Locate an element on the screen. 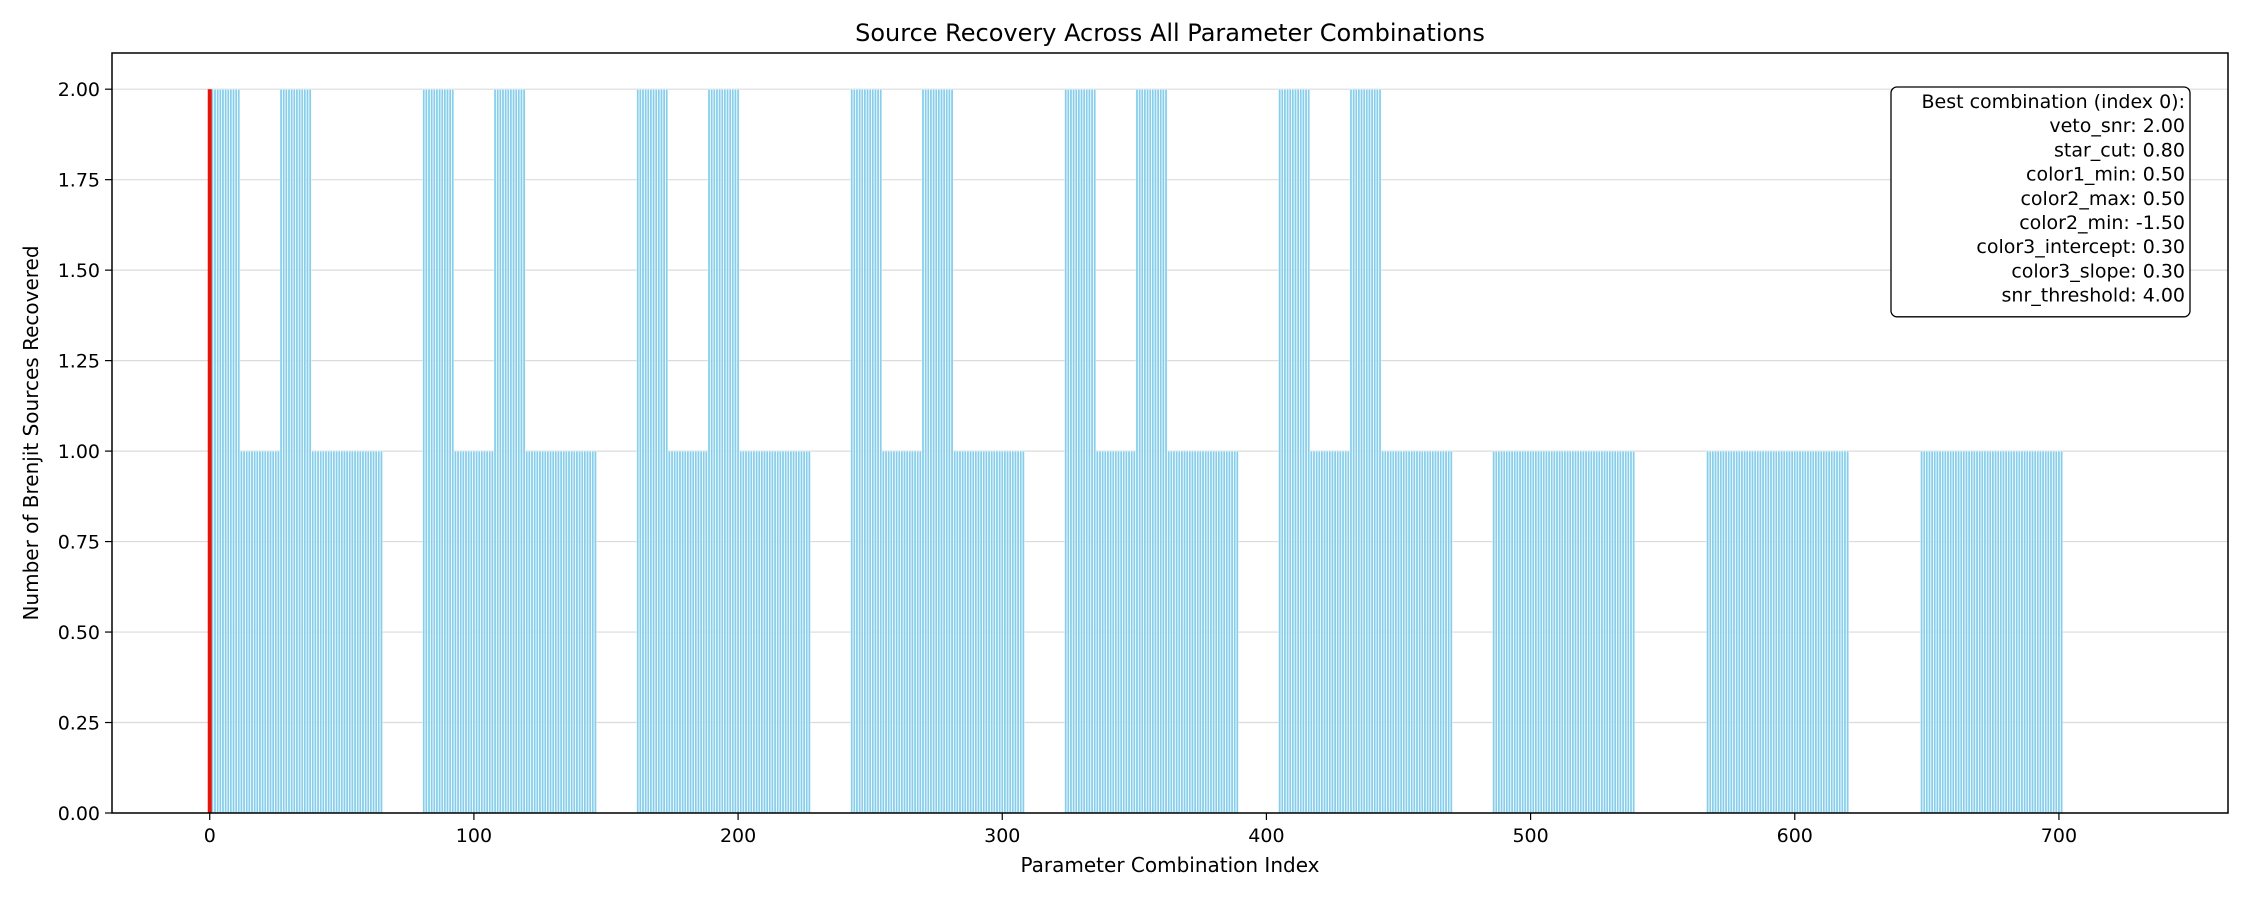  y-axis-label: Number of Brenjit Sources Recovered is located at coordinates (31, 432).